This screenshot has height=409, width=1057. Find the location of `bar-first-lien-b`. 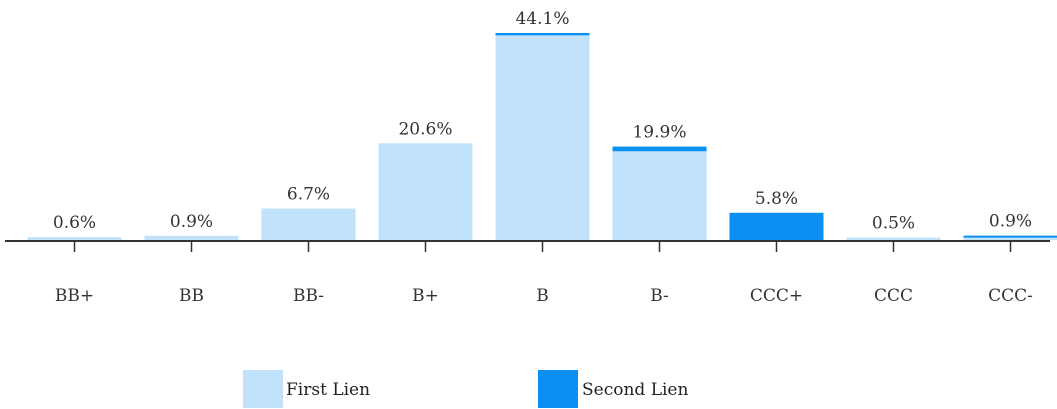

bar-first-lien-b is located at coordinates (542, 137).